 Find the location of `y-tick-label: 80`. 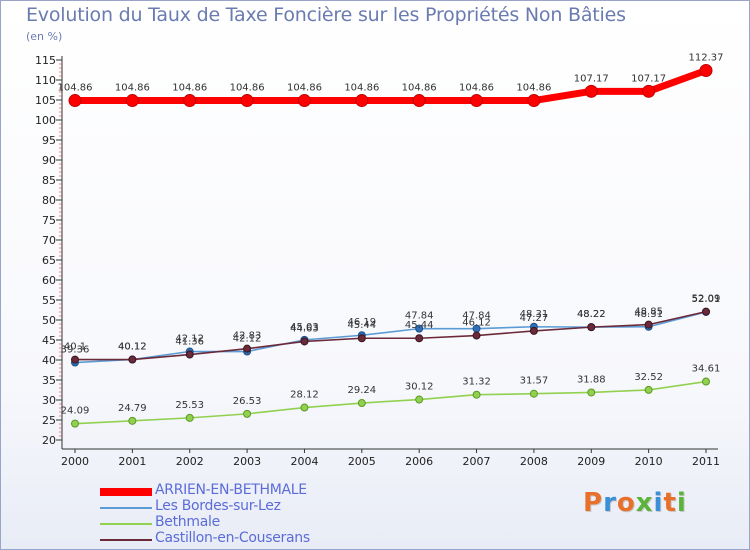

y-tick-label: 80 is located at coordinates (49, 200).